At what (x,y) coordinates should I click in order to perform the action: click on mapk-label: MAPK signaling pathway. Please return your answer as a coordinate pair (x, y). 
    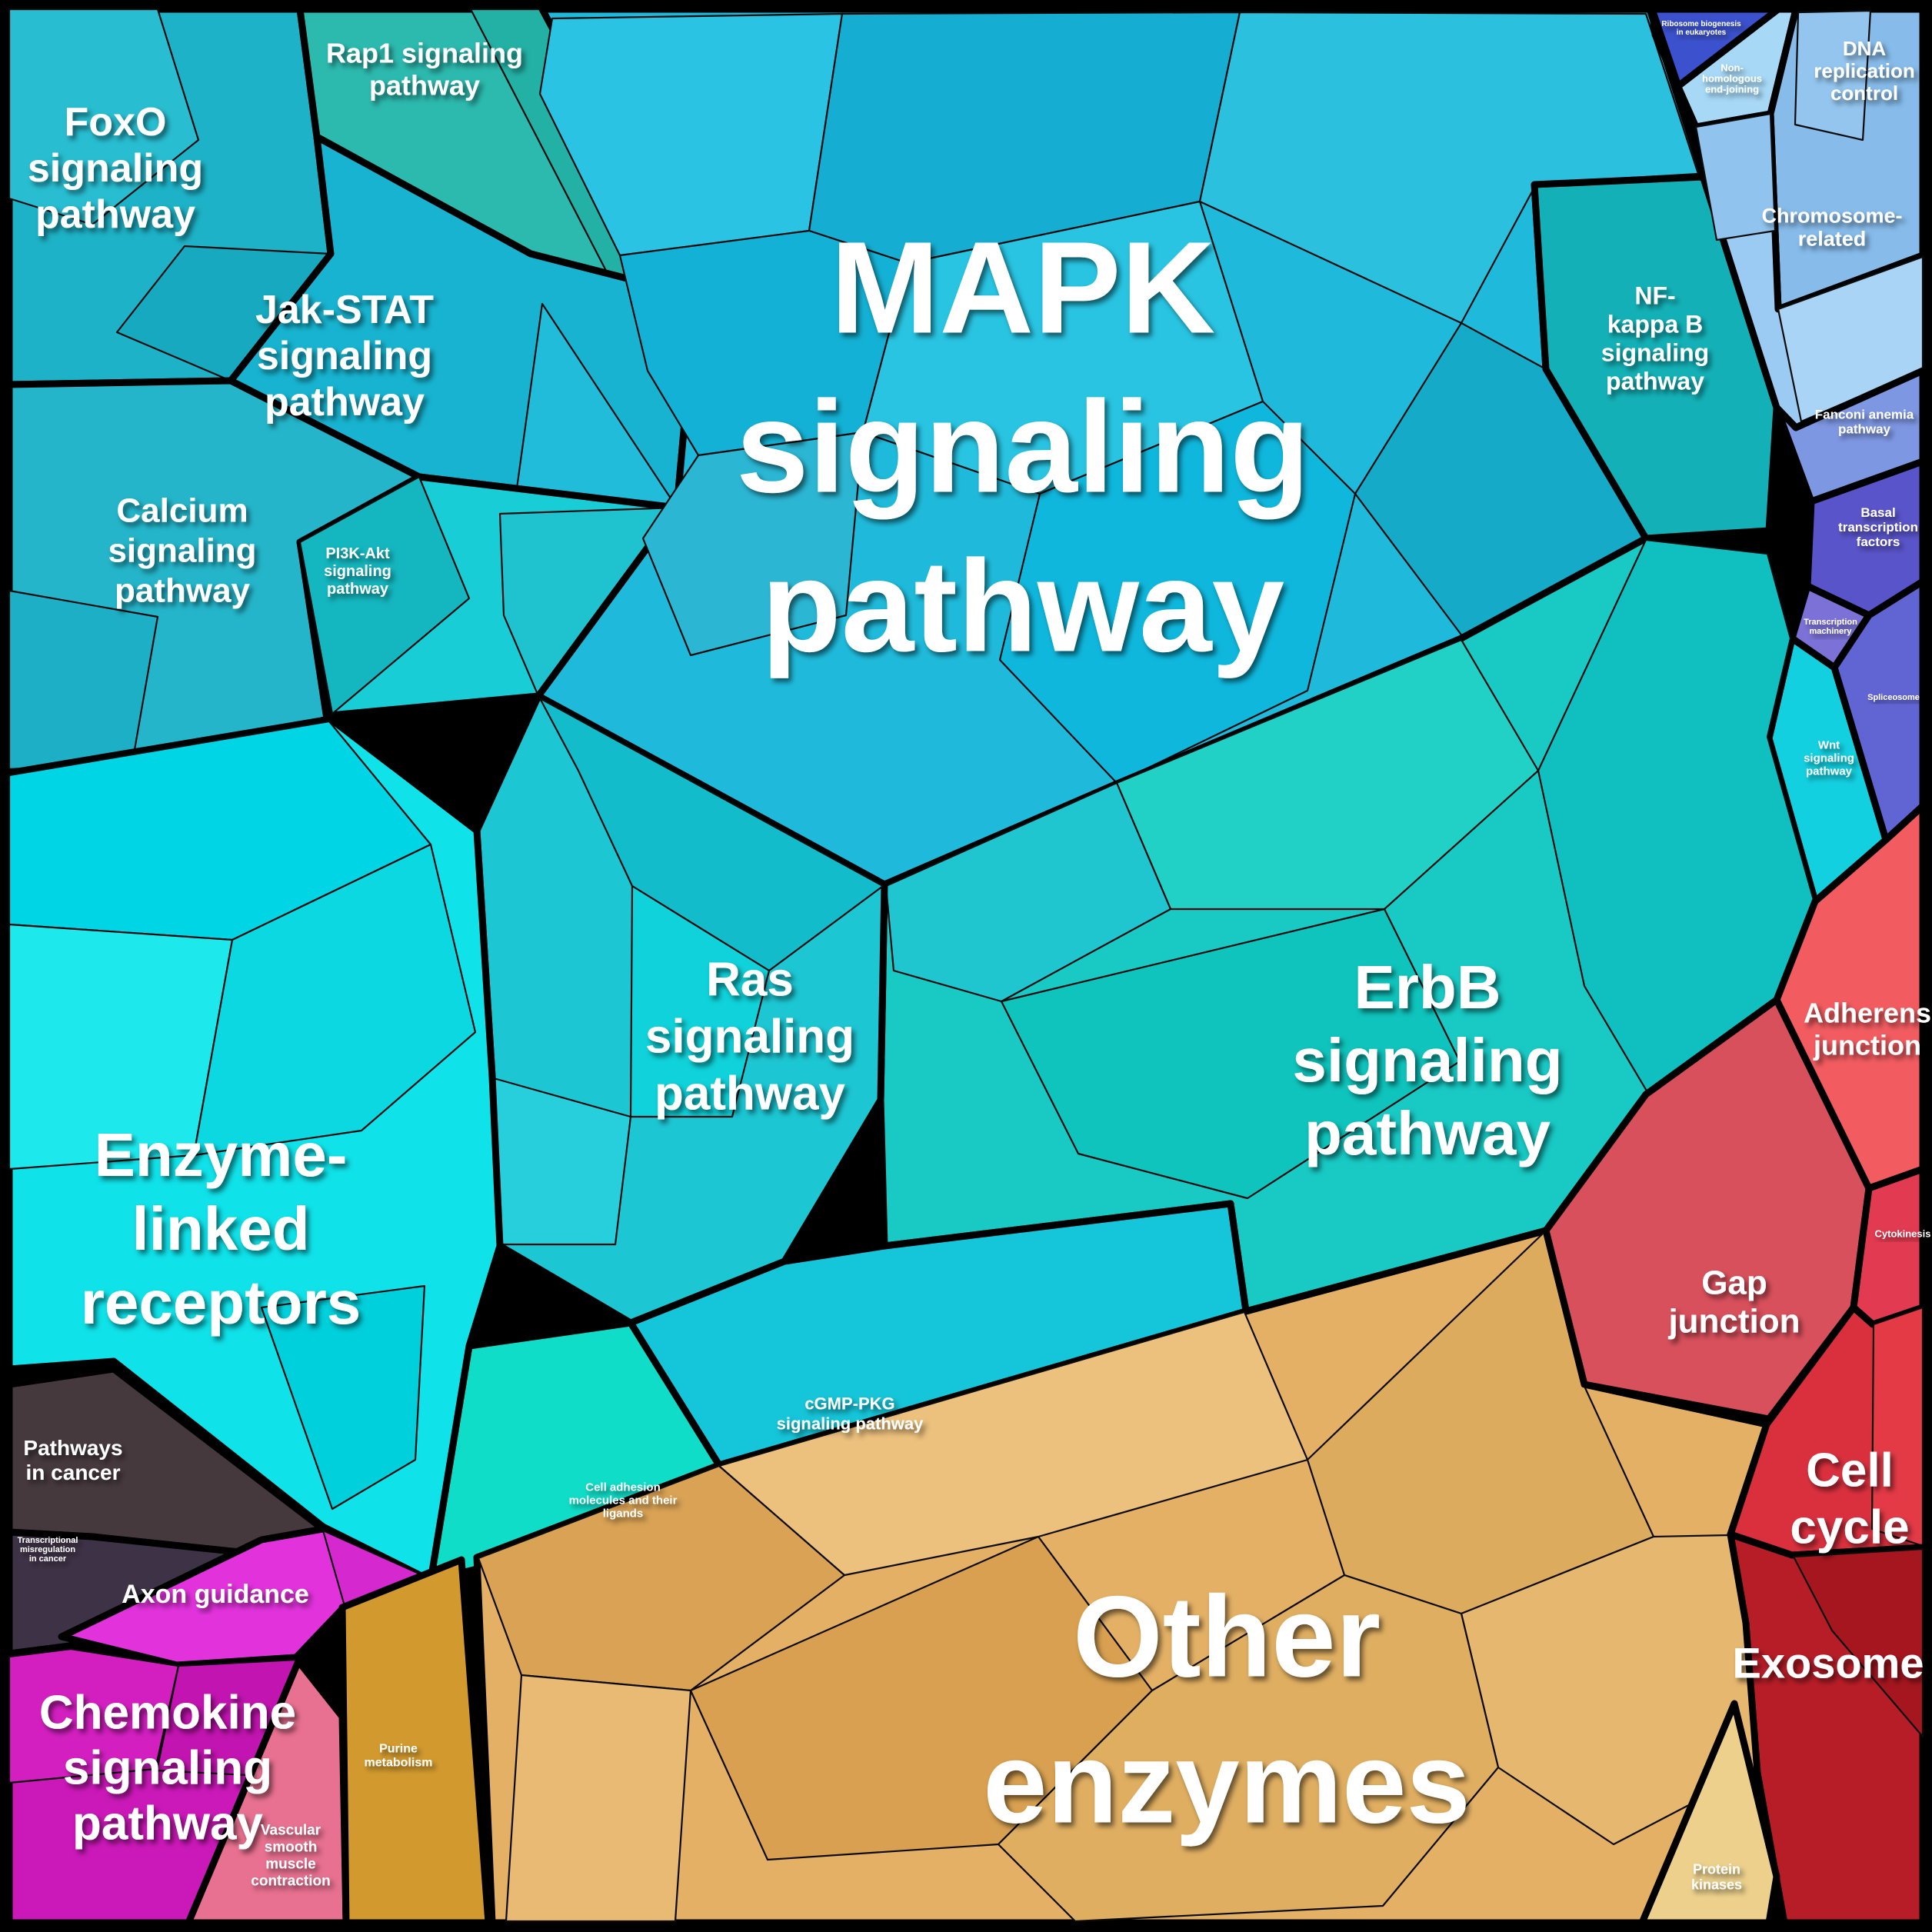
    Looking at the image, I should click on (1023, 447).